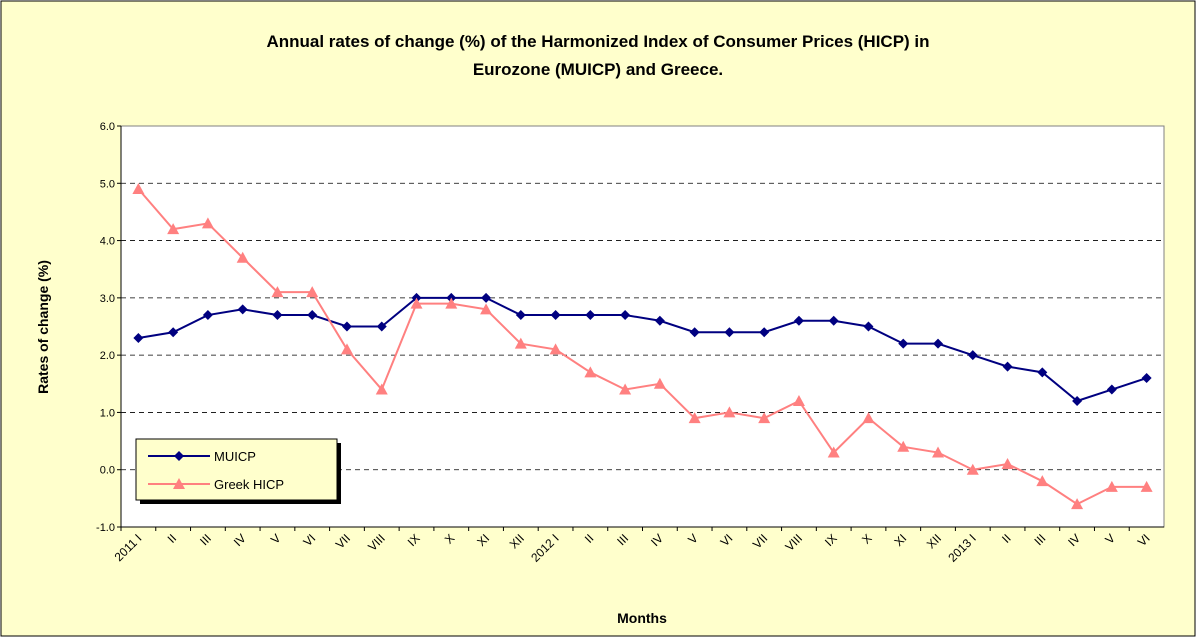  What do you see at coordinates (107, 299) in the screenshot?
I see `y-tick-label: 3.0` at bounding box center [107, 299].